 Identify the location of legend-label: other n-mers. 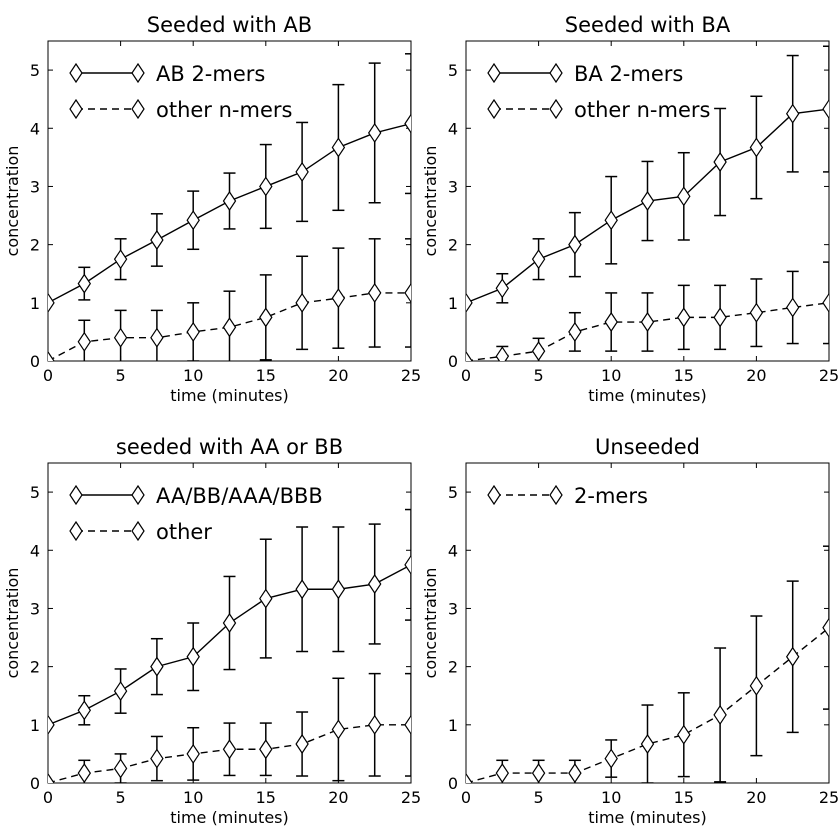
(642, 110).